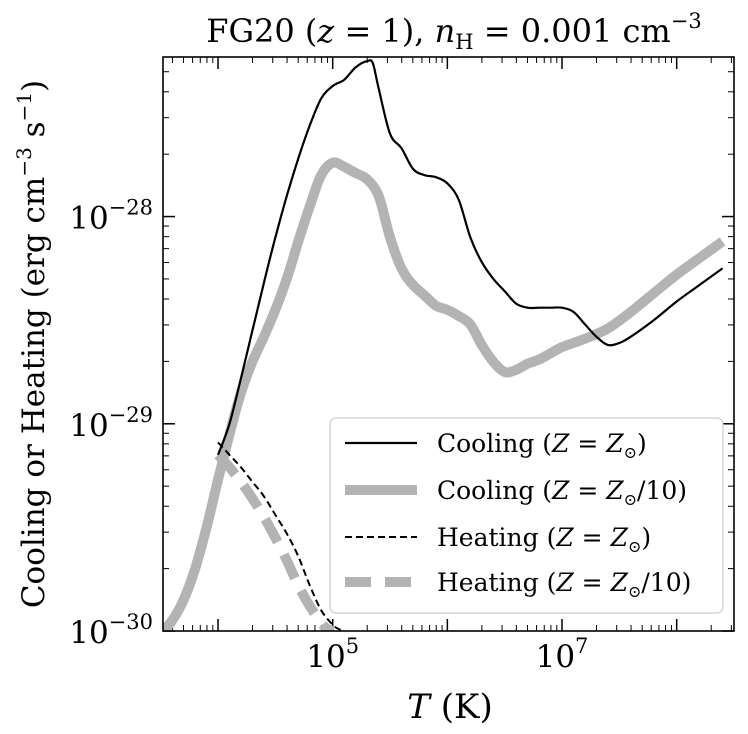  I want to click on y-tick-label: 10−29, so click(111, 423).